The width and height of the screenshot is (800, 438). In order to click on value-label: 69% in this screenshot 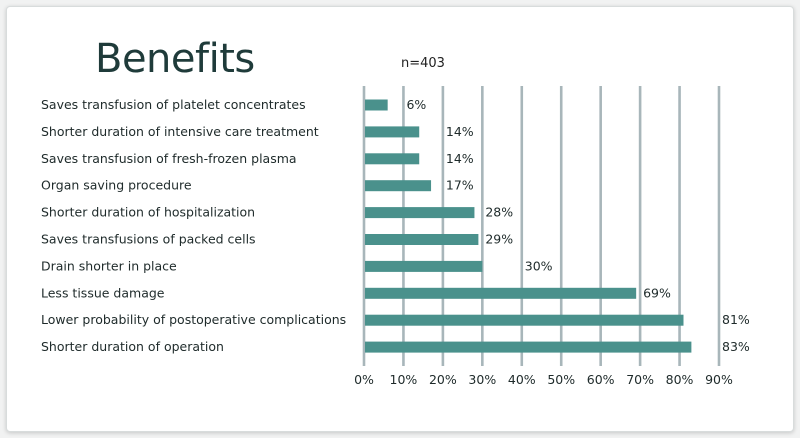, I will do `click(657, 292)`.